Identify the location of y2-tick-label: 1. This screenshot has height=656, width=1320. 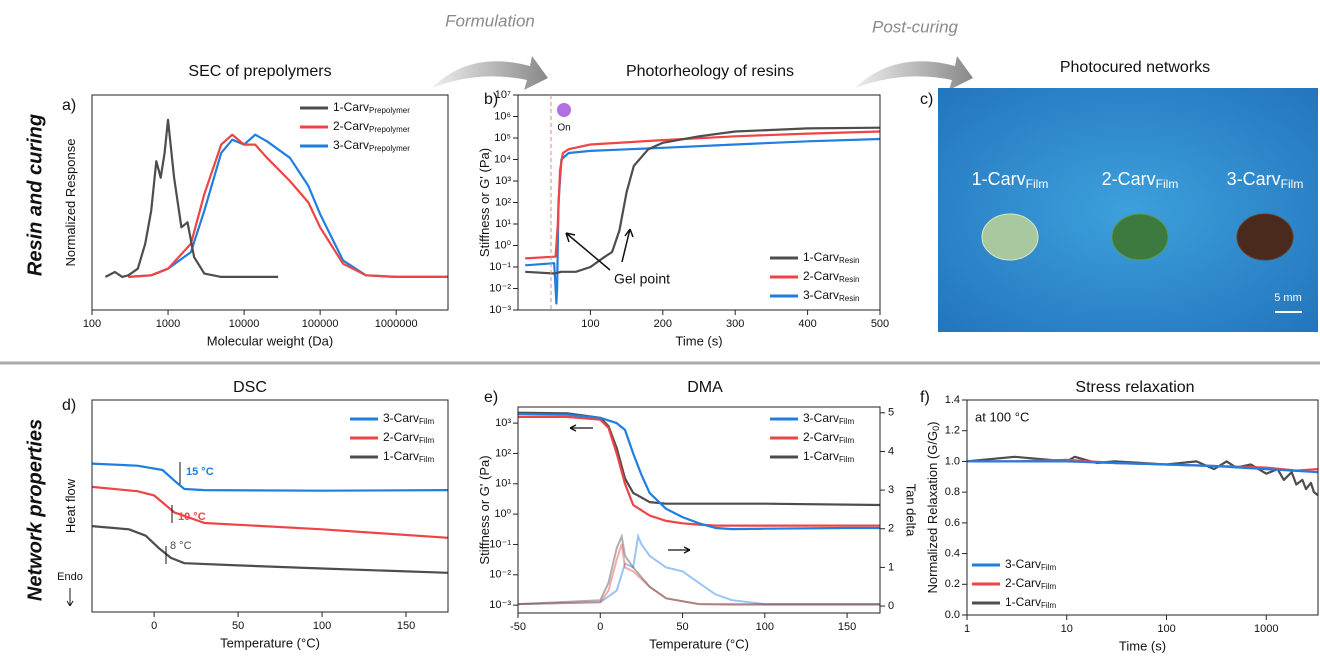
(891, 567).